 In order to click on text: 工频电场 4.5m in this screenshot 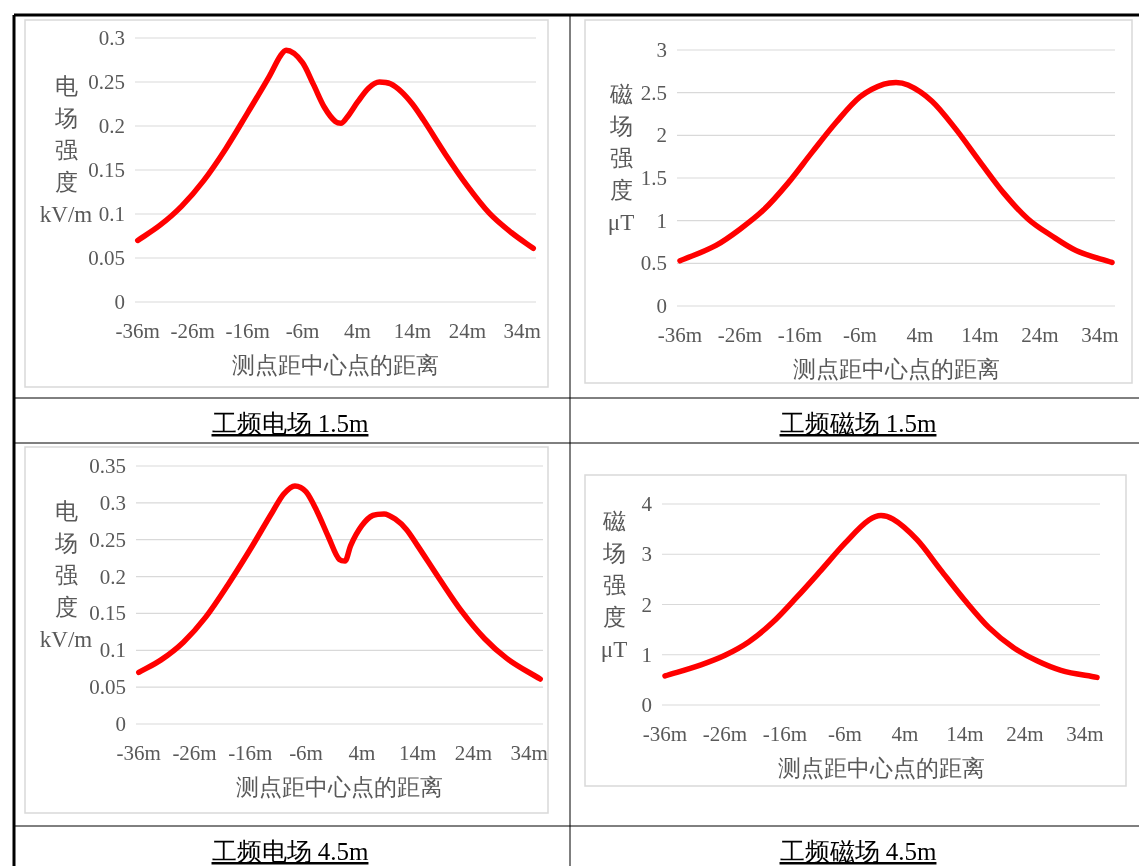, I will do `click(290, 851)`.